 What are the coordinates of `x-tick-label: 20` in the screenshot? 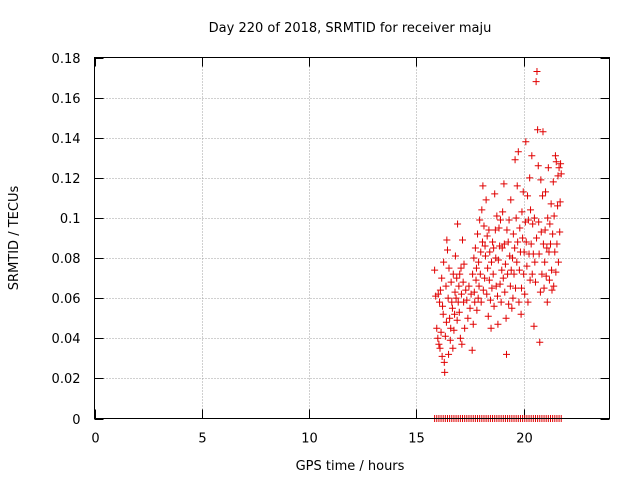 It's located at (524, 439).